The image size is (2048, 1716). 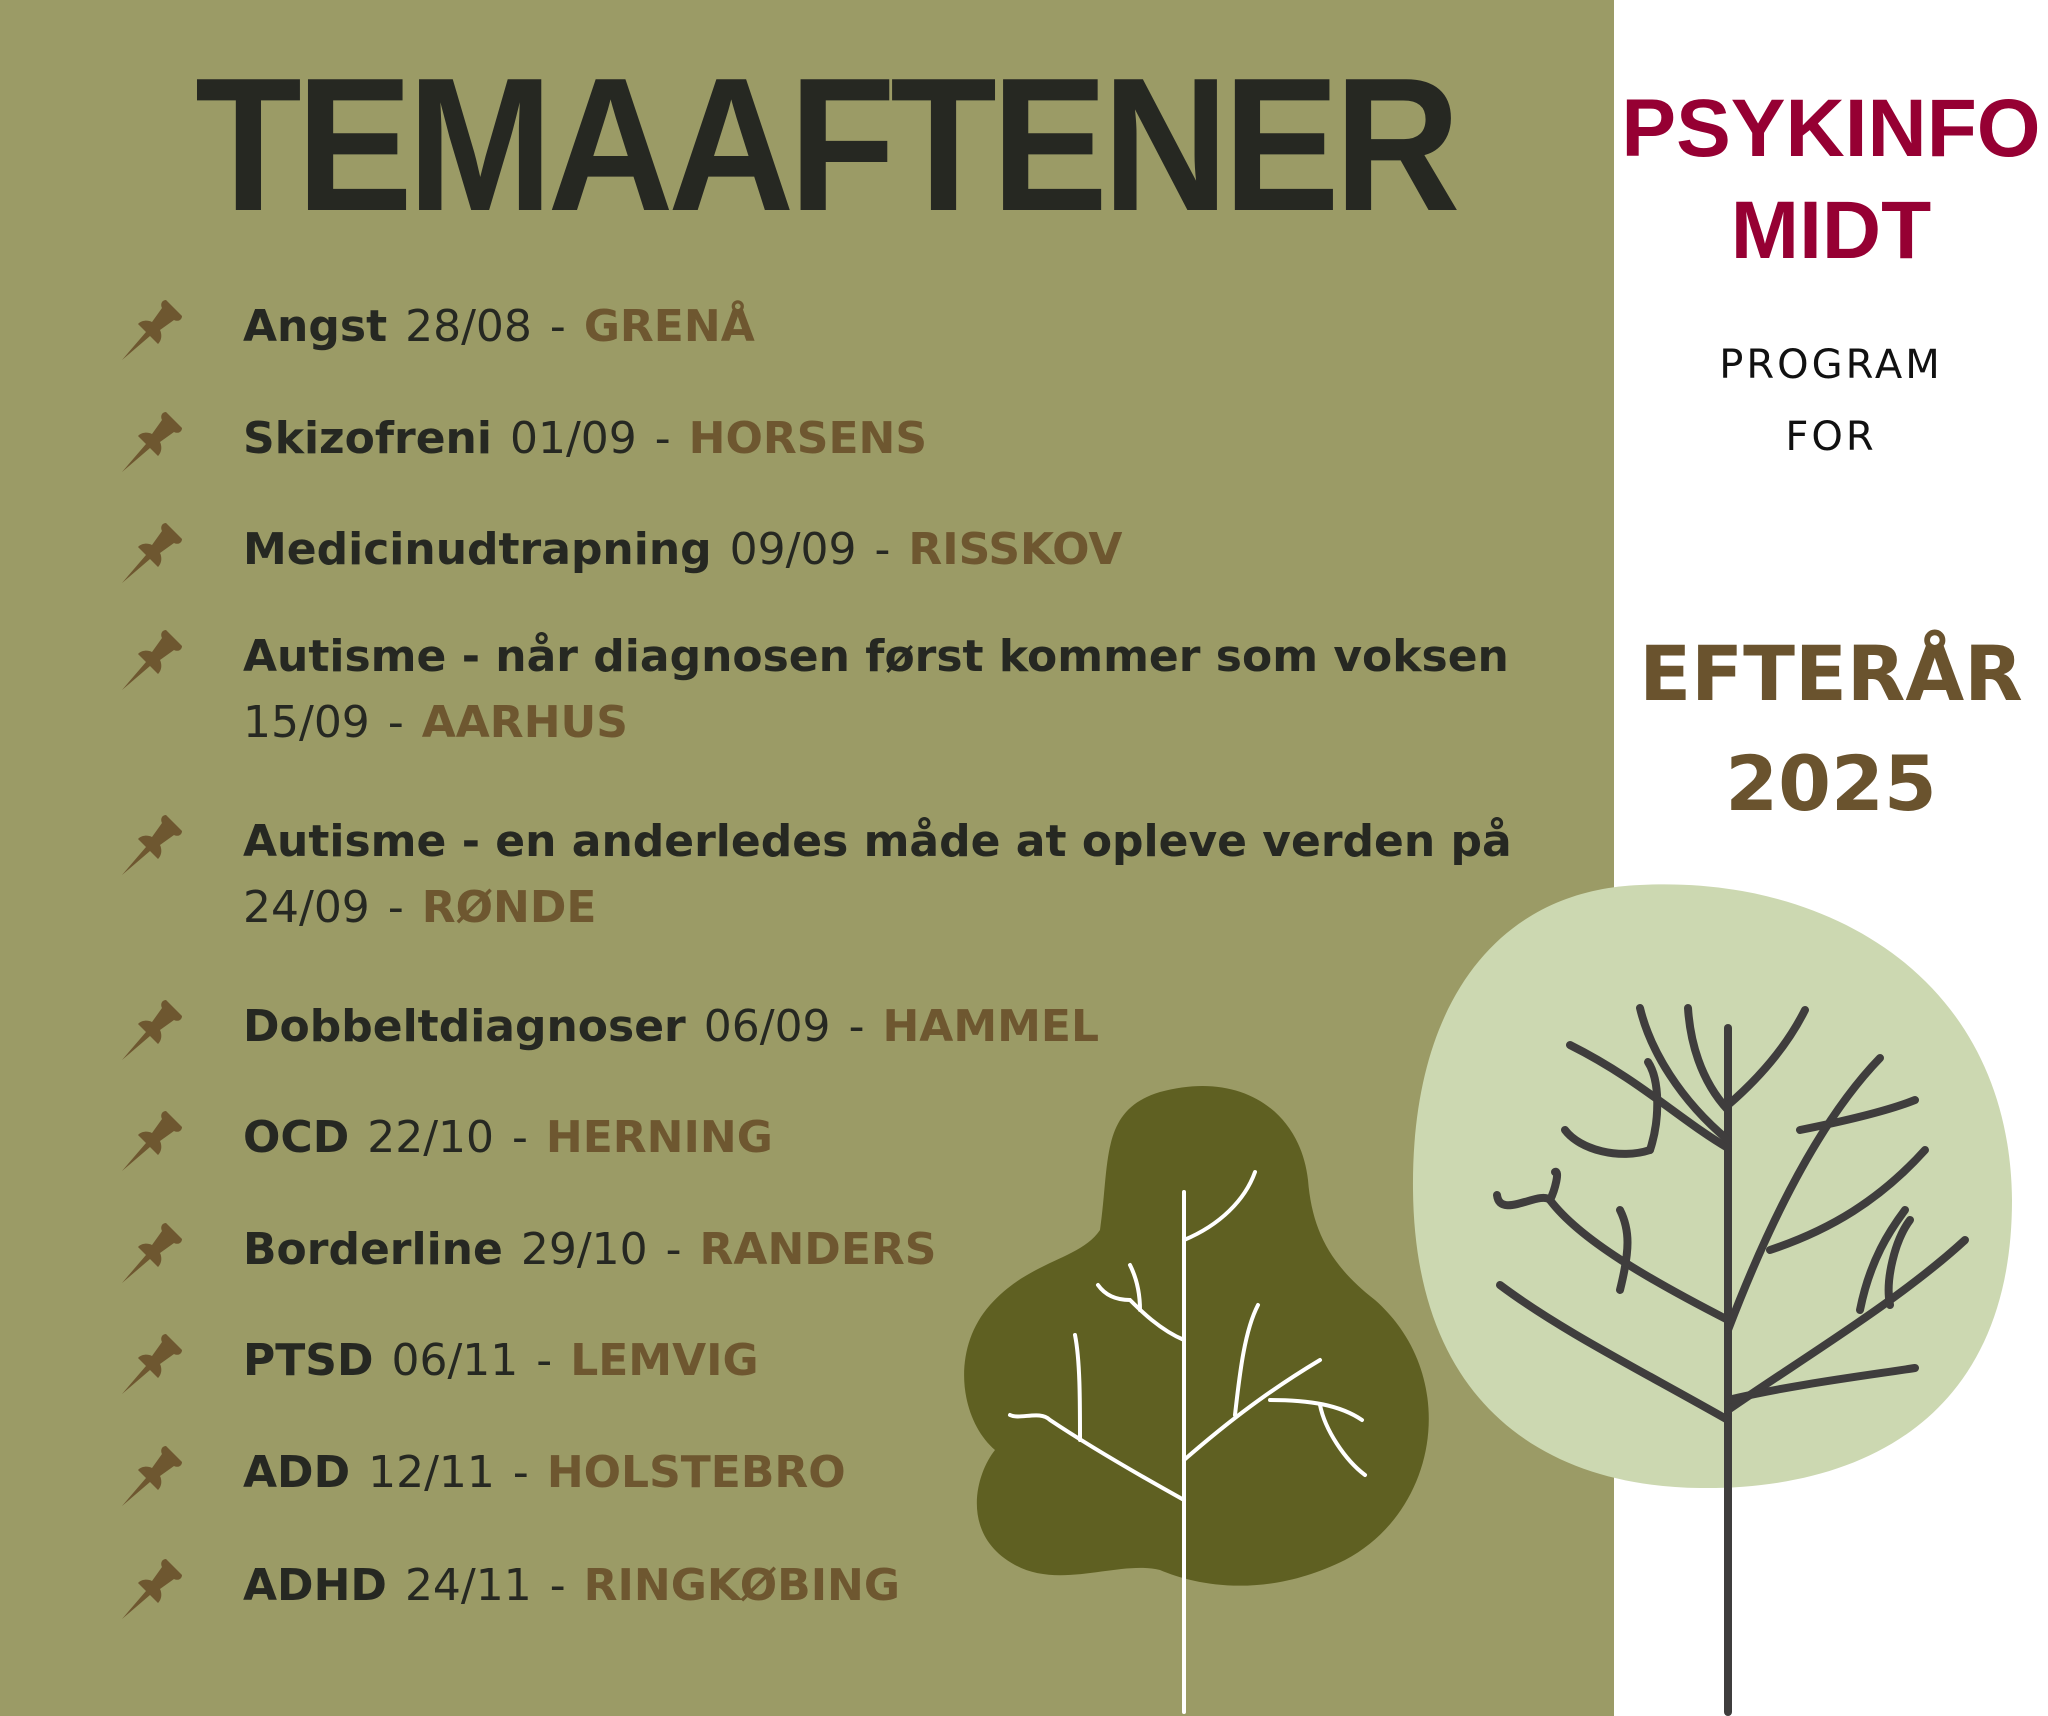 What do you see at coordinates (664, 1360) in the screenshot?
I see `event-city: LEMVIG` at bounding box center [664, 1360].